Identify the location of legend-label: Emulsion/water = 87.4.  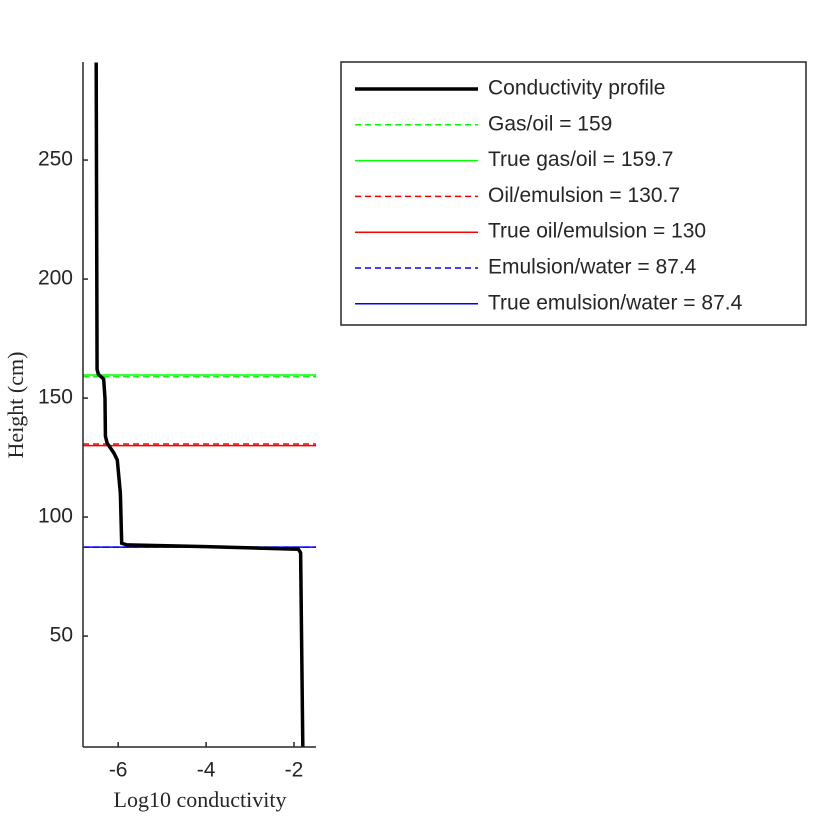
(592, 267).